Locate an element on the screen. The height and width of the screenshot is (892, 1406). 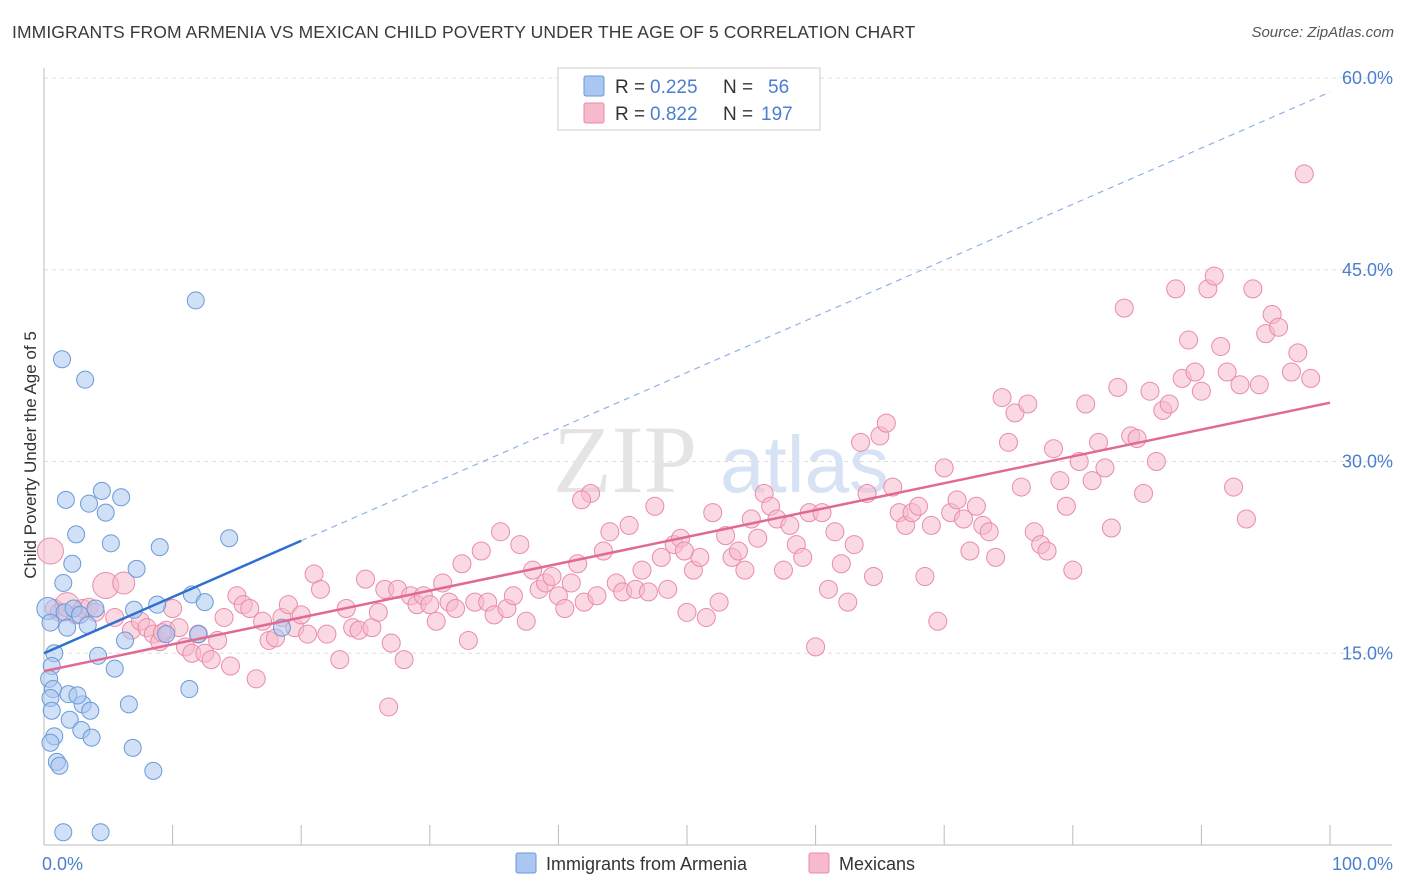
legend-armenia-r-label: R = is located at coordinates (630, 87).